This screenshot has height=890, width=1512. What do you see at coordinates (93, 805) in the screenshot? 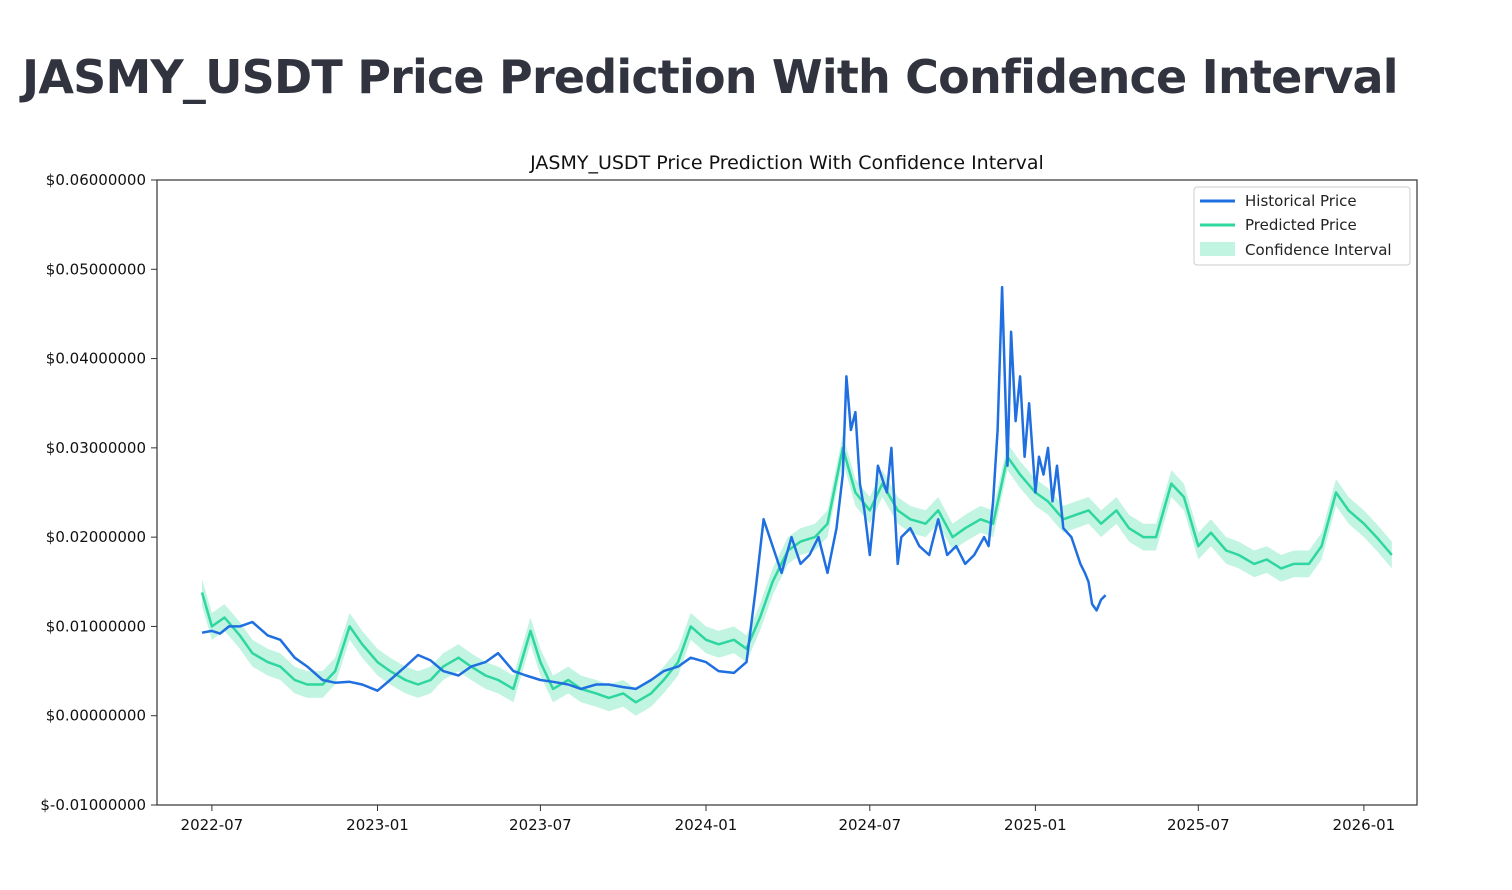
I see `y-tick-label: $-0.01000000` at bounding box center [93, 805].